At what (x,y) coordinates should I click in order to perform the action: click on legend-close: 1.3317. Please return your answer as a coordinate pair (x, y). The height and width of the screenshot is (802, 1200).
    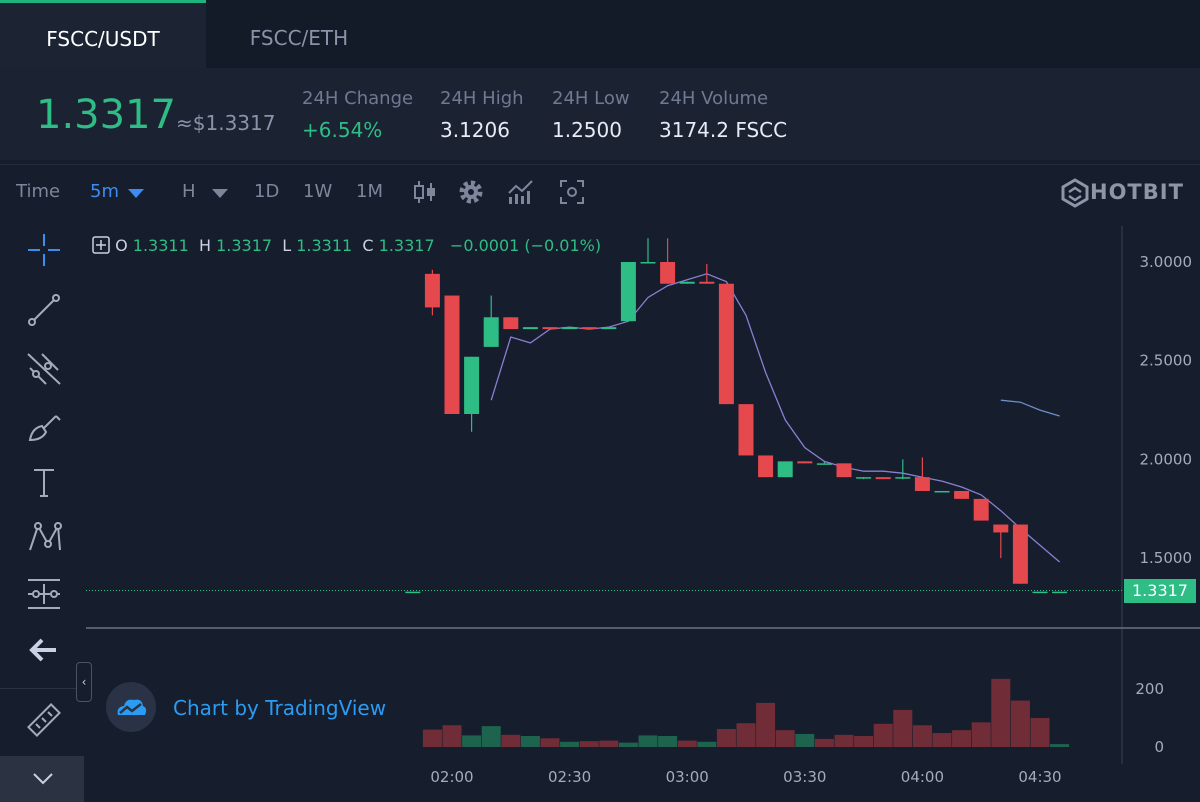
    Looking at the image, I should click on (406, 245).